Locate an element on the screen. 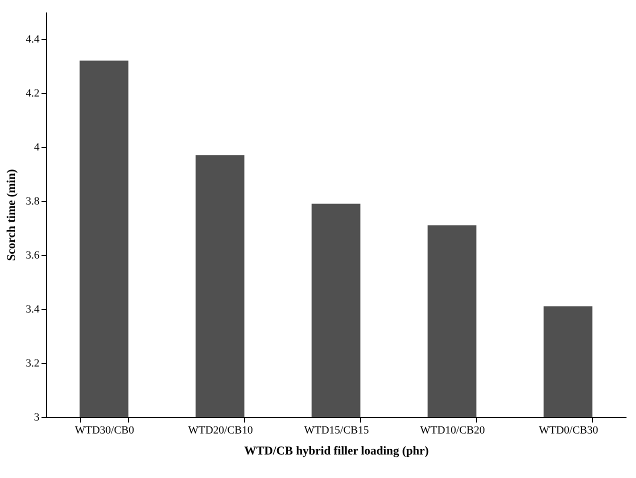 The width and height of the screenshot is (636, 478). y-tick-label: 4.4 is located at coordinates (33, 40).